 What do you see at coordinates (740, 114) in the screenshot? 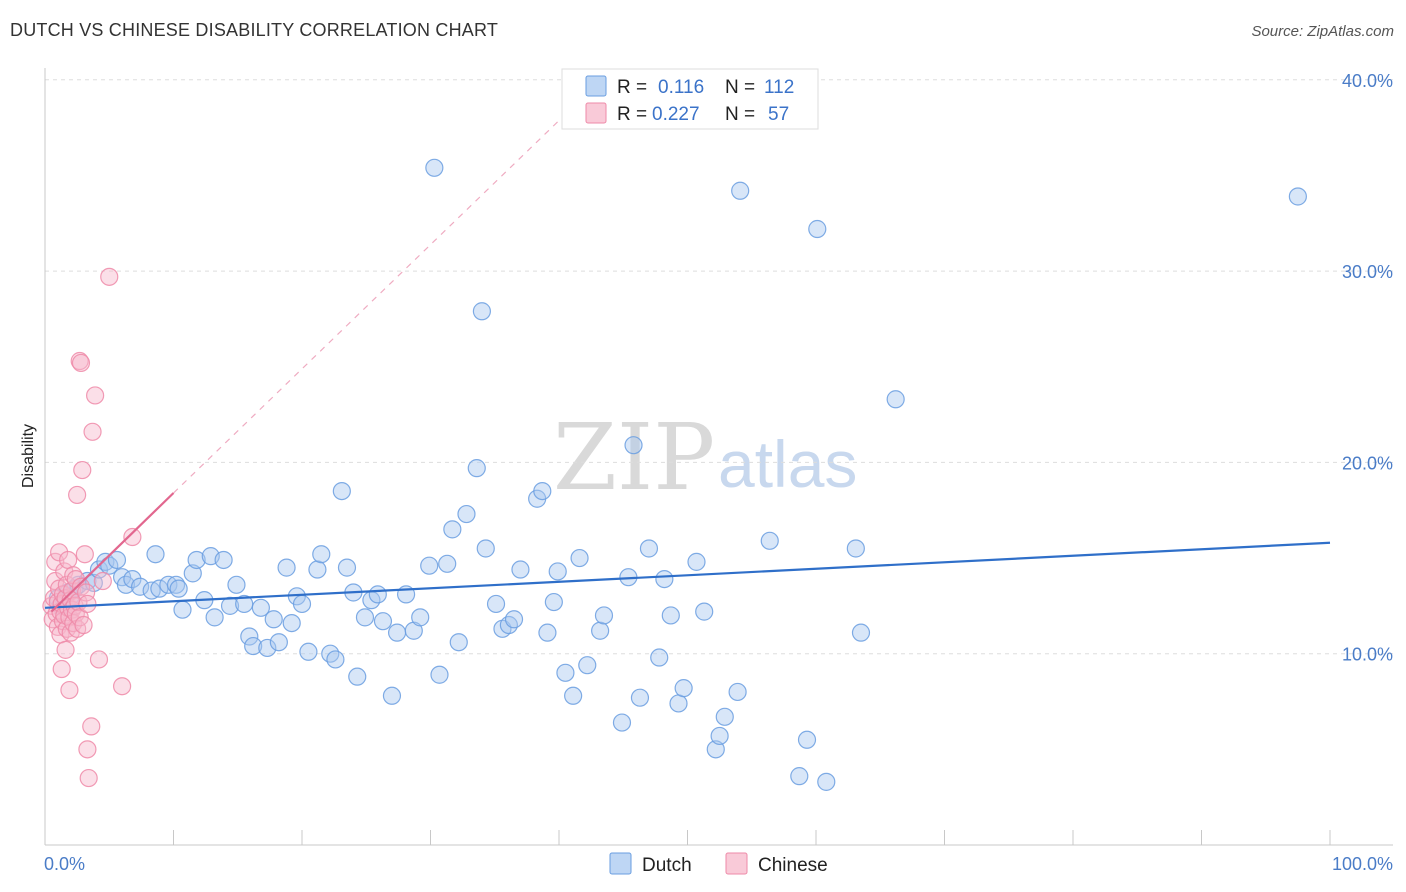
I see `legend-n-label-chinese: N =` at bounding box center [740, 114].